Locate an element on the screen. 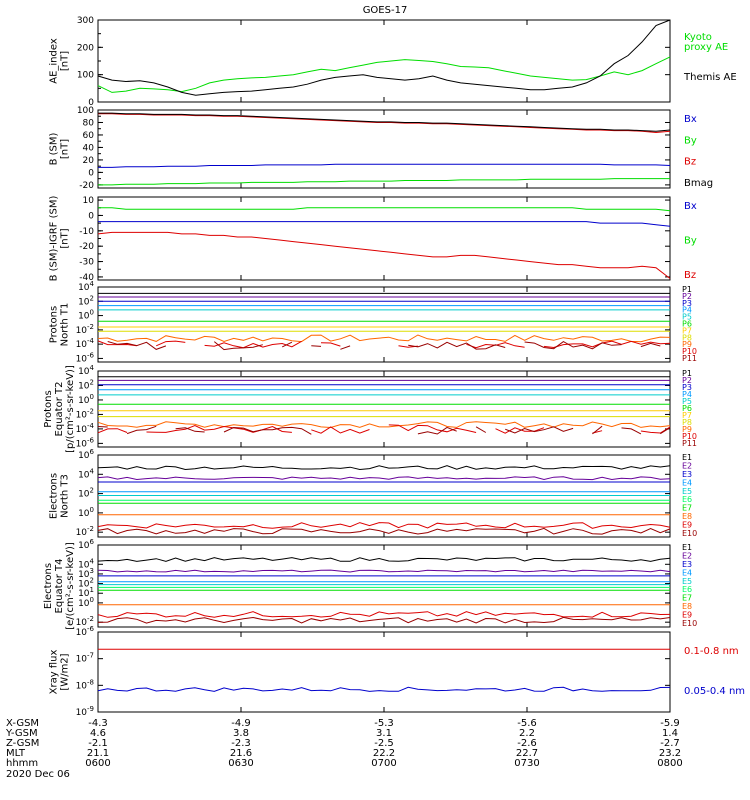 The width and height of the screenshot is (750, 800). legend-entry: E1 is located at coordinates (687, 547).